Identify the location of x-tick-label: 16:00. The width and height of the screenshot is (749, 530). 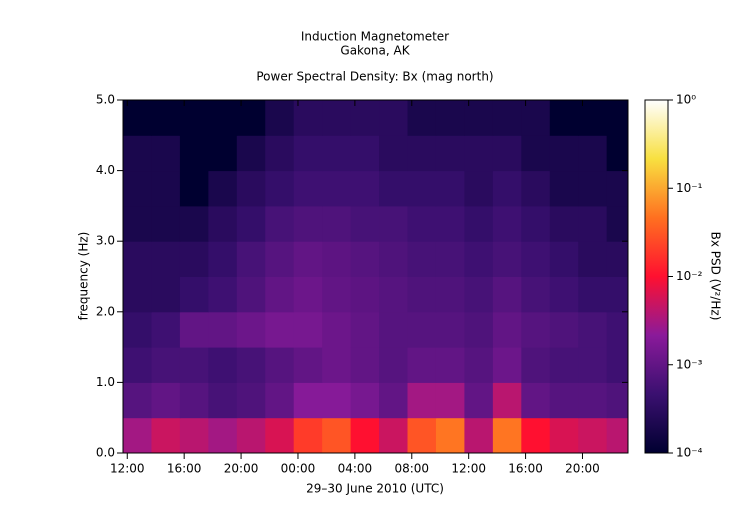
(525, 469).